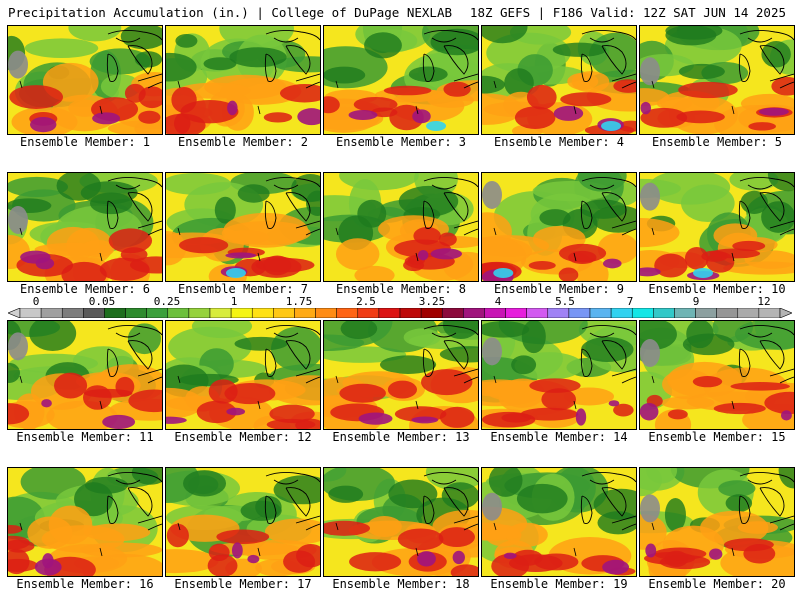  I want to click on member-label: Ensemble Member: 7, so click(243, 289).